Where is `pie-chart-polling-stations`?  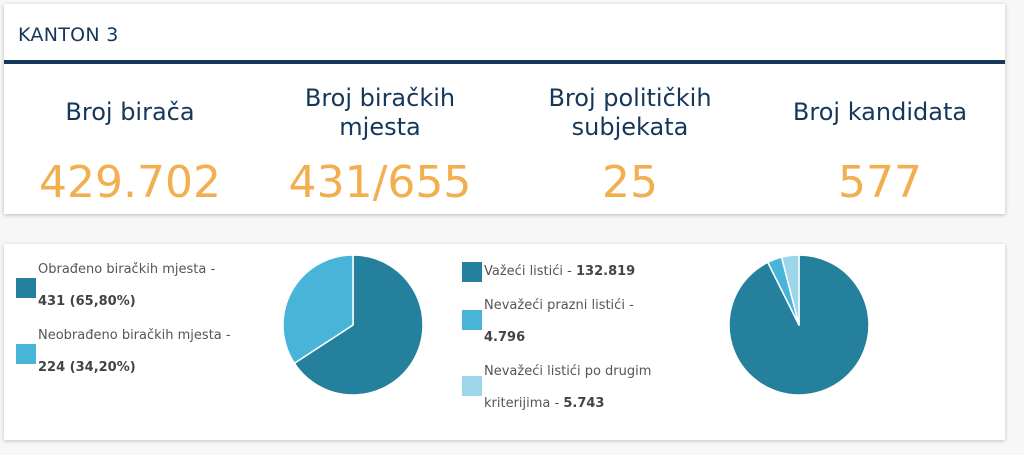 pie-chart-polling-stations is located at coordinates (353, 325).